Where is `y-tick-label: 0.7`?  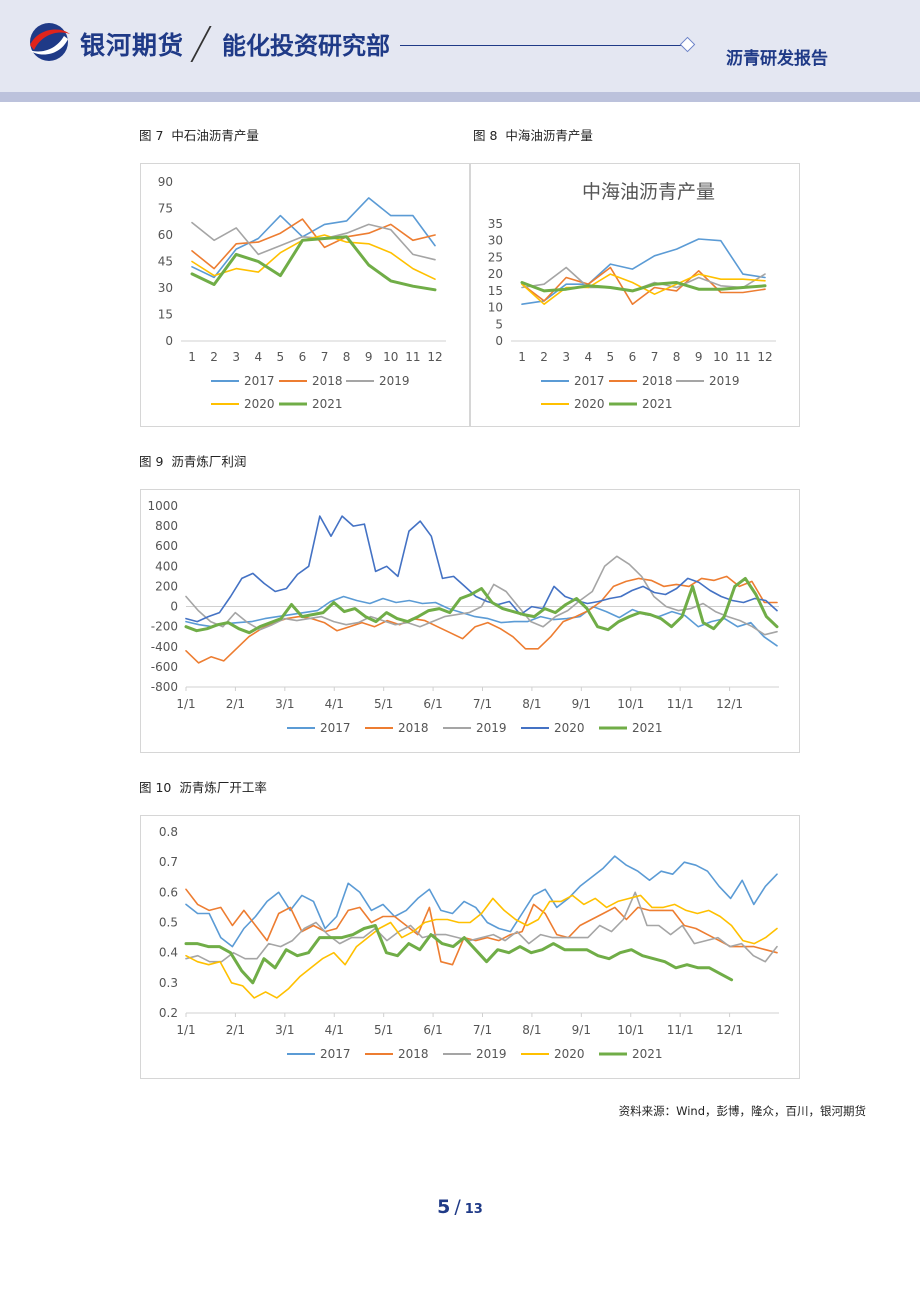
y-tick-label: 0.7 is located at coordinates (168, 862).